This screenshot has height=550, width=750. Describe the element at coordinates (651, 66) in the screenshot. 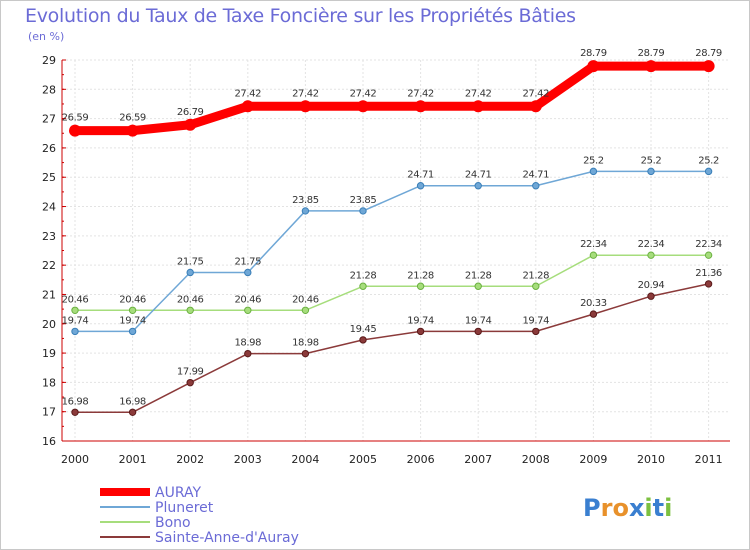

I see `point-auray-2010` at that location.